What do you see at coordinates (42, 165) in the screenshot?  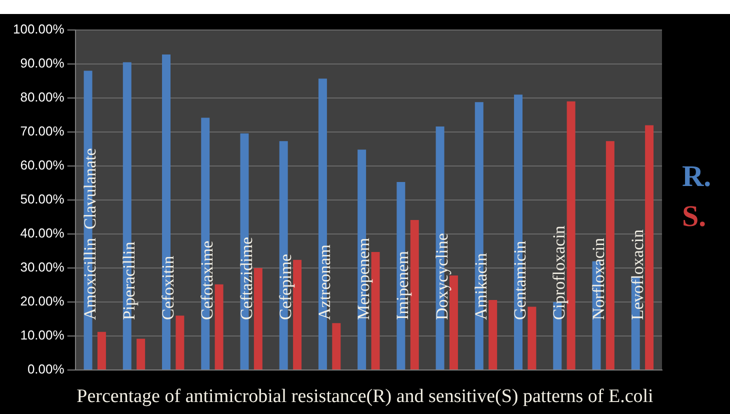 I see `y-tick-label: 60.00%` at bounding box center [42, 165].